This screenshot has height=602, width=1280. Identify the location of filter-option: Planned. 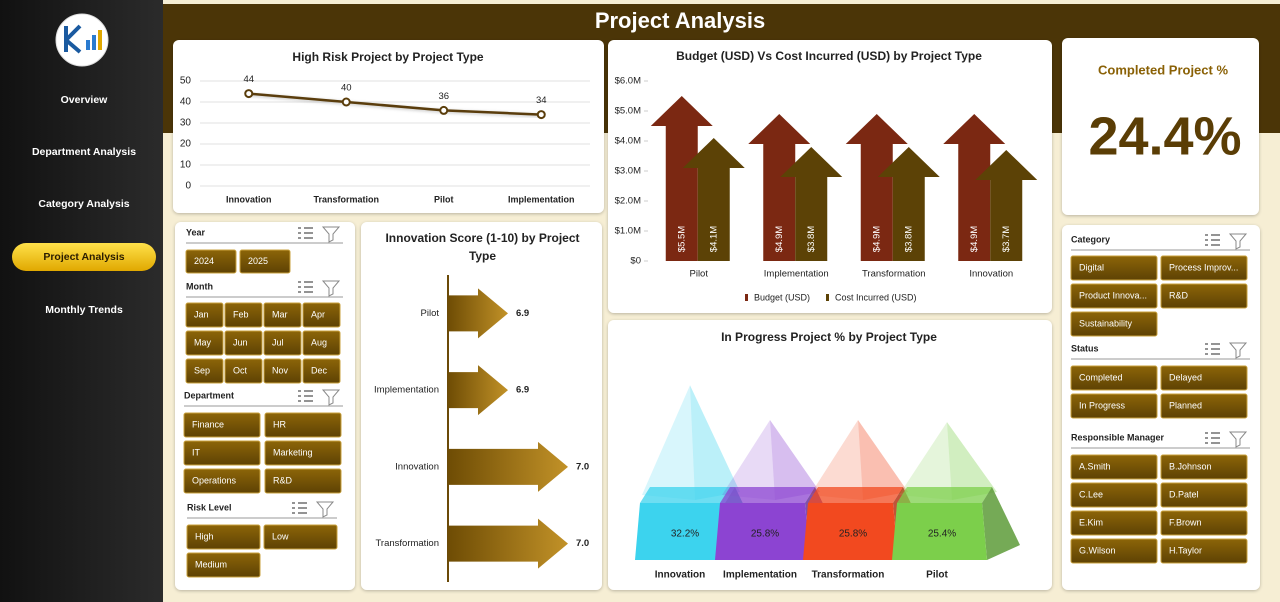
(1185, 405).